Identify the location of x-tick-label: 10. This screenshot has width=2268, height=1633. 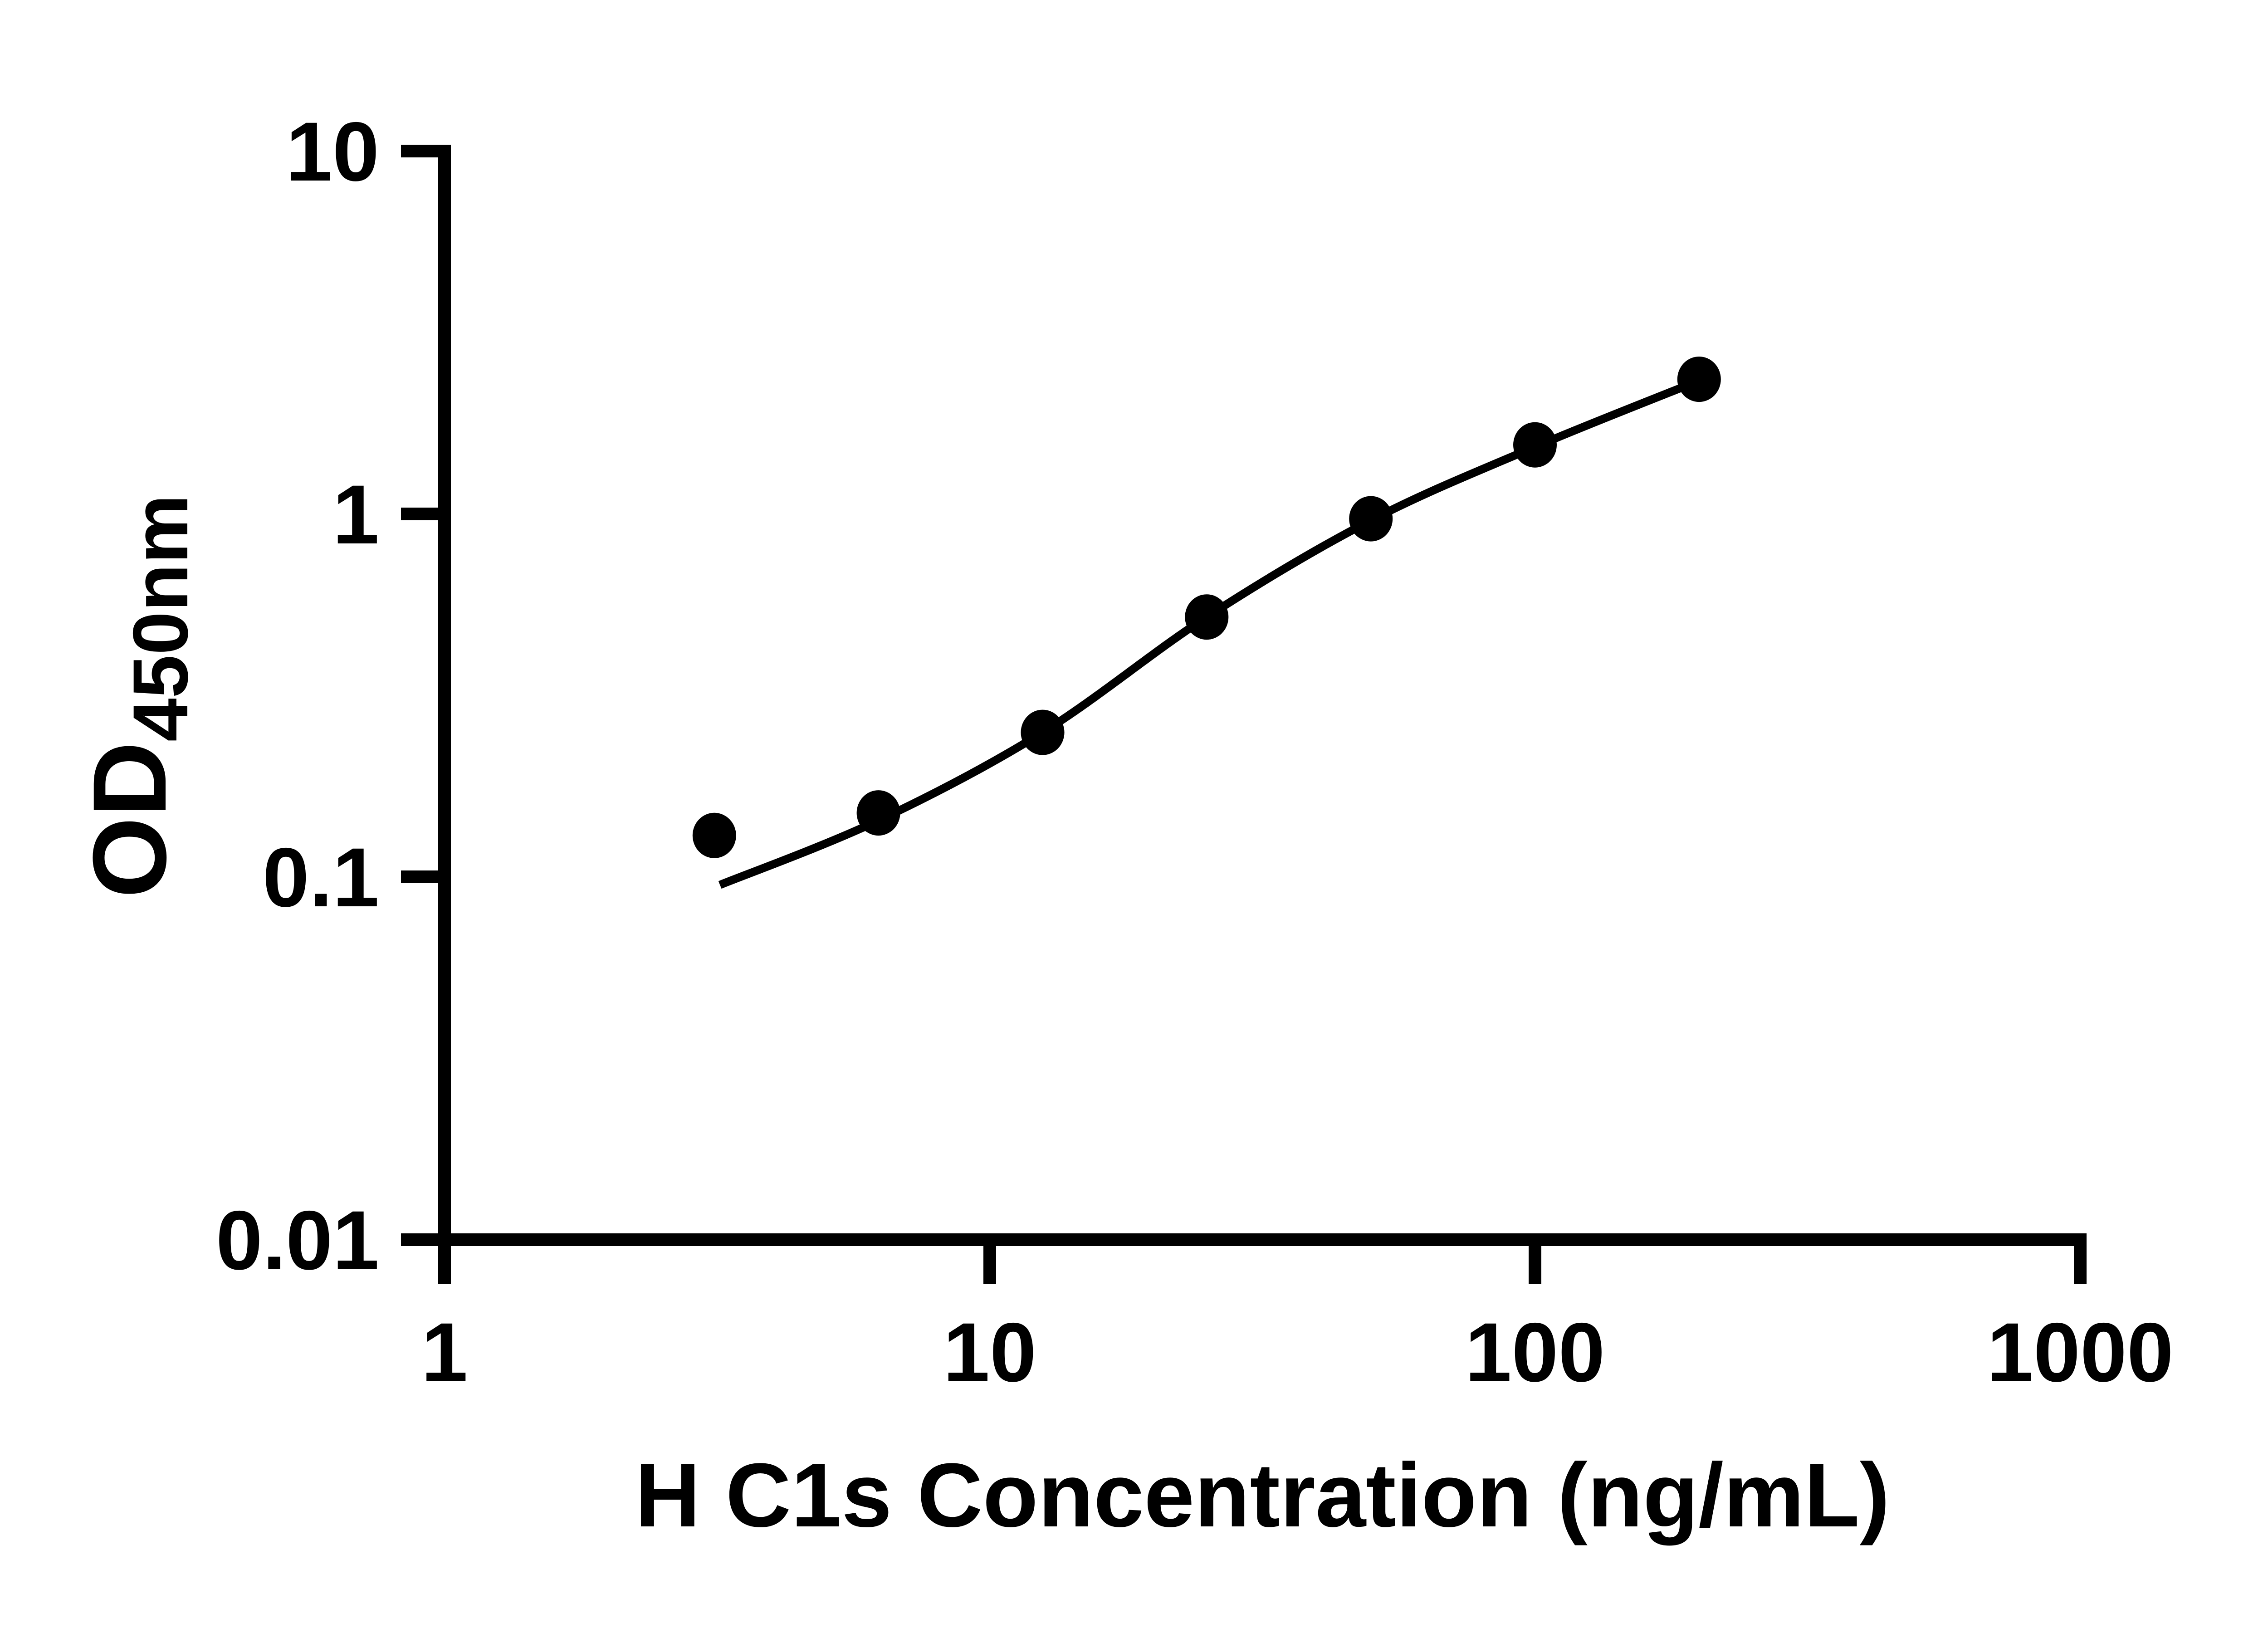
(990, 1352).